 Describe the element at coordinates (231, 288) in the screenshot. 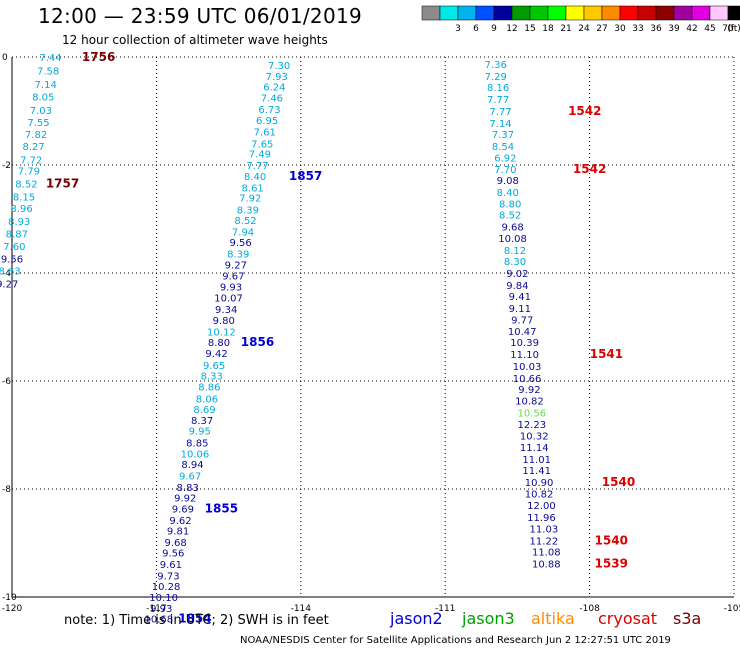

I see `wave-height-value: 9.93` at that location.